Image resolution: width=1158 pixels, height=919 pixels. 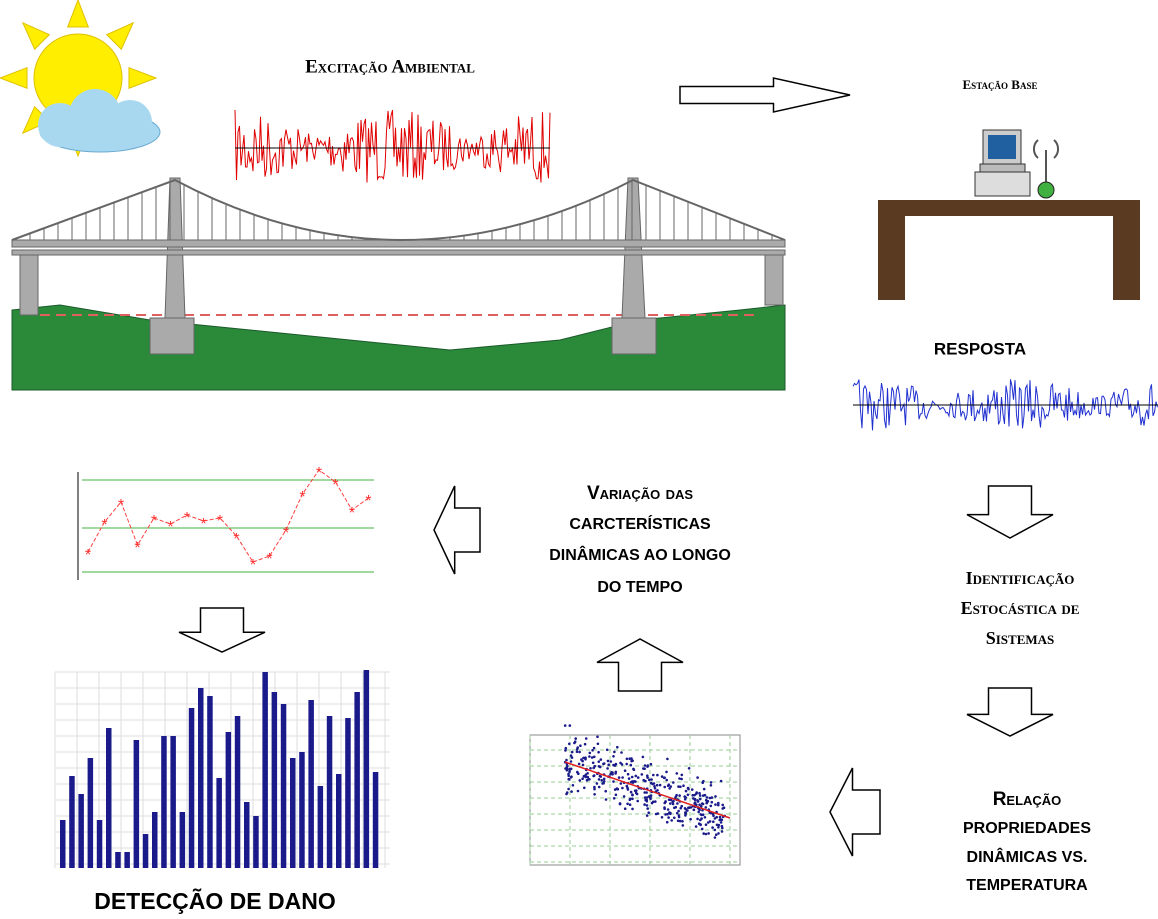 I want to click on label-line: TEMPERATURA, so click(x=1027, y=885).